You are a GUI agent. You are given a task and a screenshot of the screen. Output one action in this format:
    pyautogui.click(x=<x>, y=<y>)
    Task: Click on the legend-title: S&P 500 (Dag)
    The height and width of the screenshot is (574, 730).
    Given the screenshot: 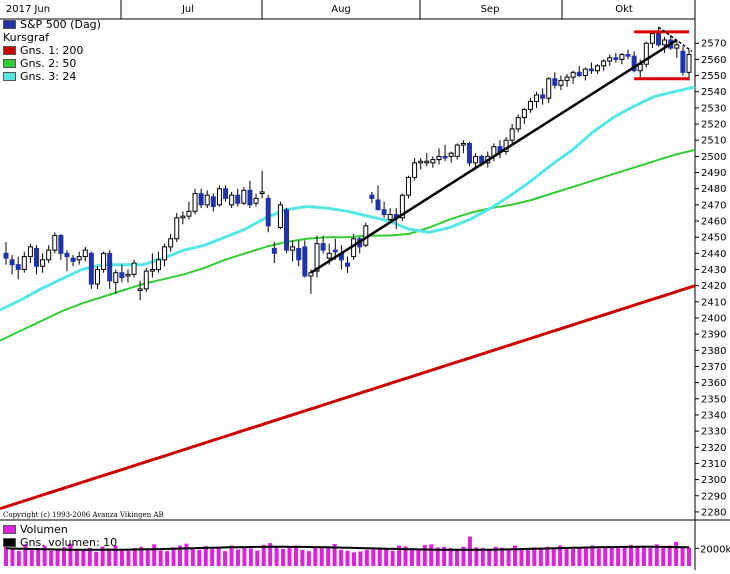 What is the action you would take?
    pyautogui.click(x=60, y=24)
    